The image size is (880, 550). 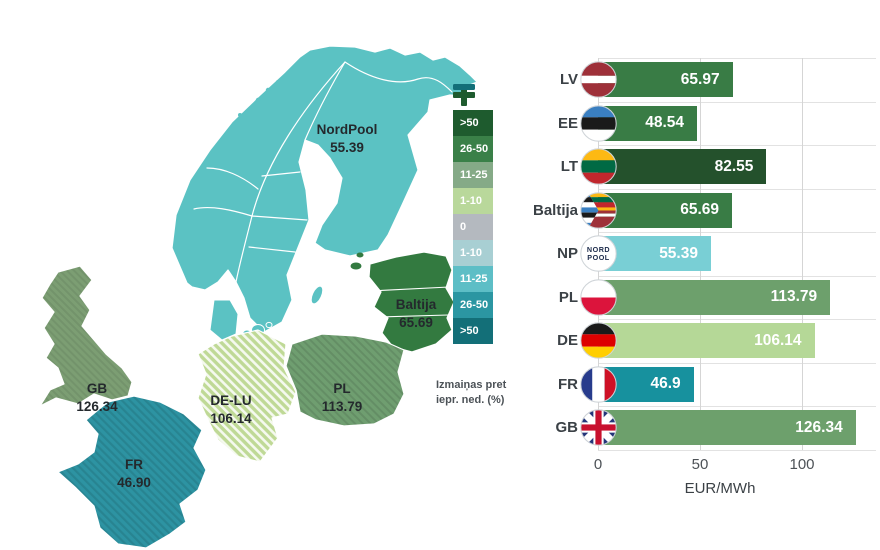 What do you see at coordinates (700, 79) in the screenshot?
I see `bar-value-label: 65.97` at bounding box center [700, 79].